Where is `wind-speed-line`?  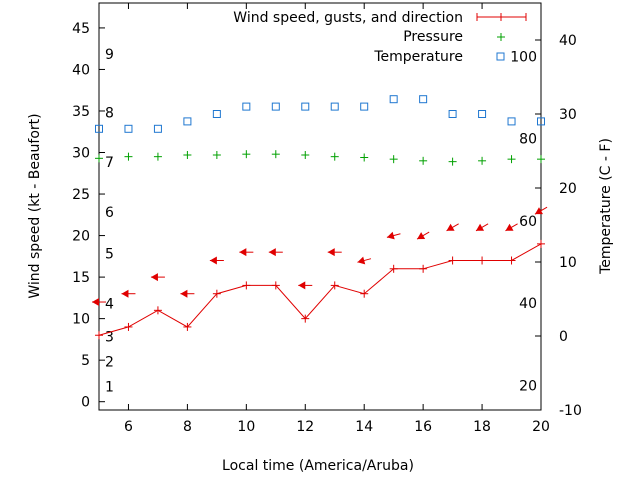 wind-speed-line is located at coordinates (320, 289).